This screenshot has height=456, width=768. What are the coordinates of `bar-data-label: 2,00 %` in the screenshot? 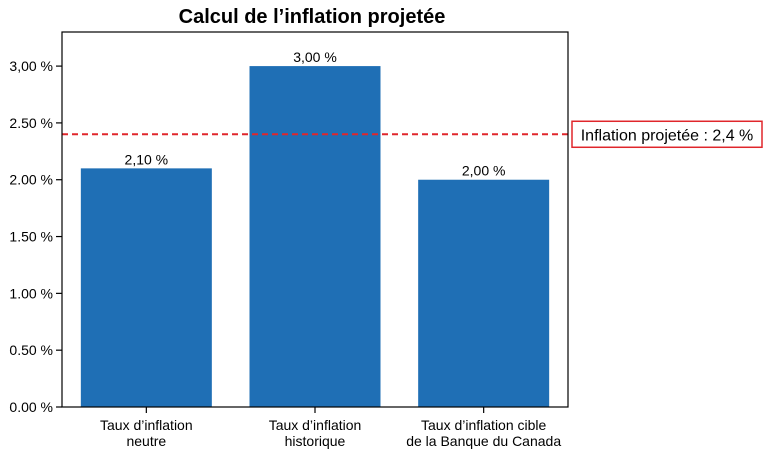 It's located at (484, 171).